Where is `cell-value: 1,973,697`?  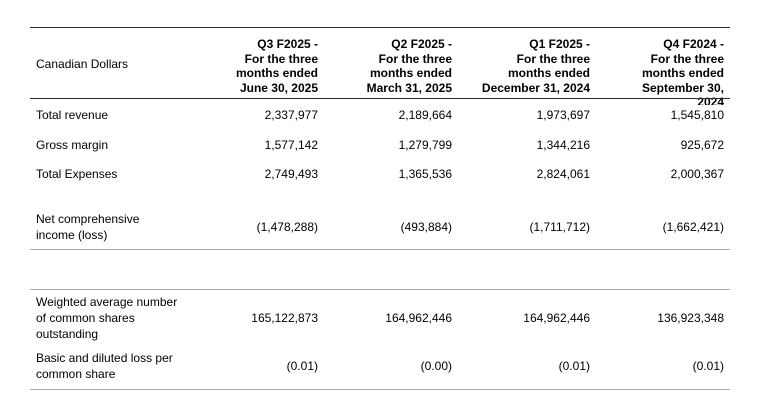
cell-value: 1,973,697 is located at coordinates (563, 114).